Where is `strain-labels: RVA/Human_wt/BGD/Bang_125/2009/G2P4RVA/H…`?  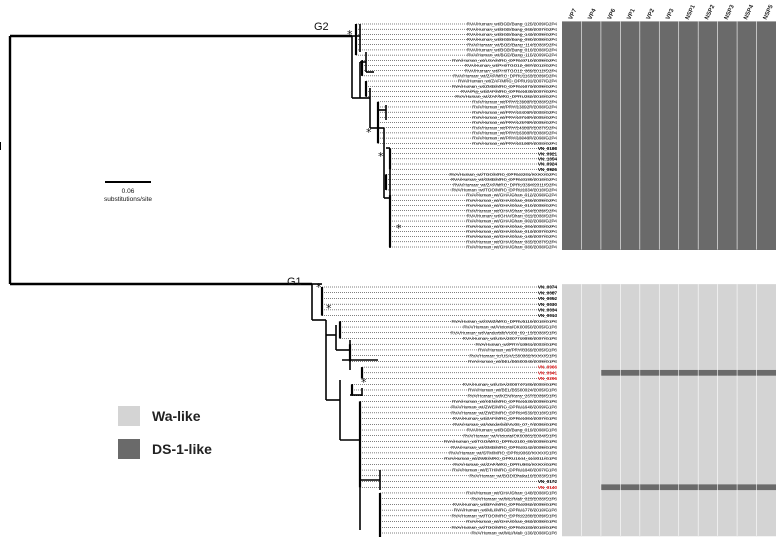 strain-labels: RVA/Human_wt/BGD/Bang_125/2009/G2P4RVA/H… is located at coordinates (501, 279).